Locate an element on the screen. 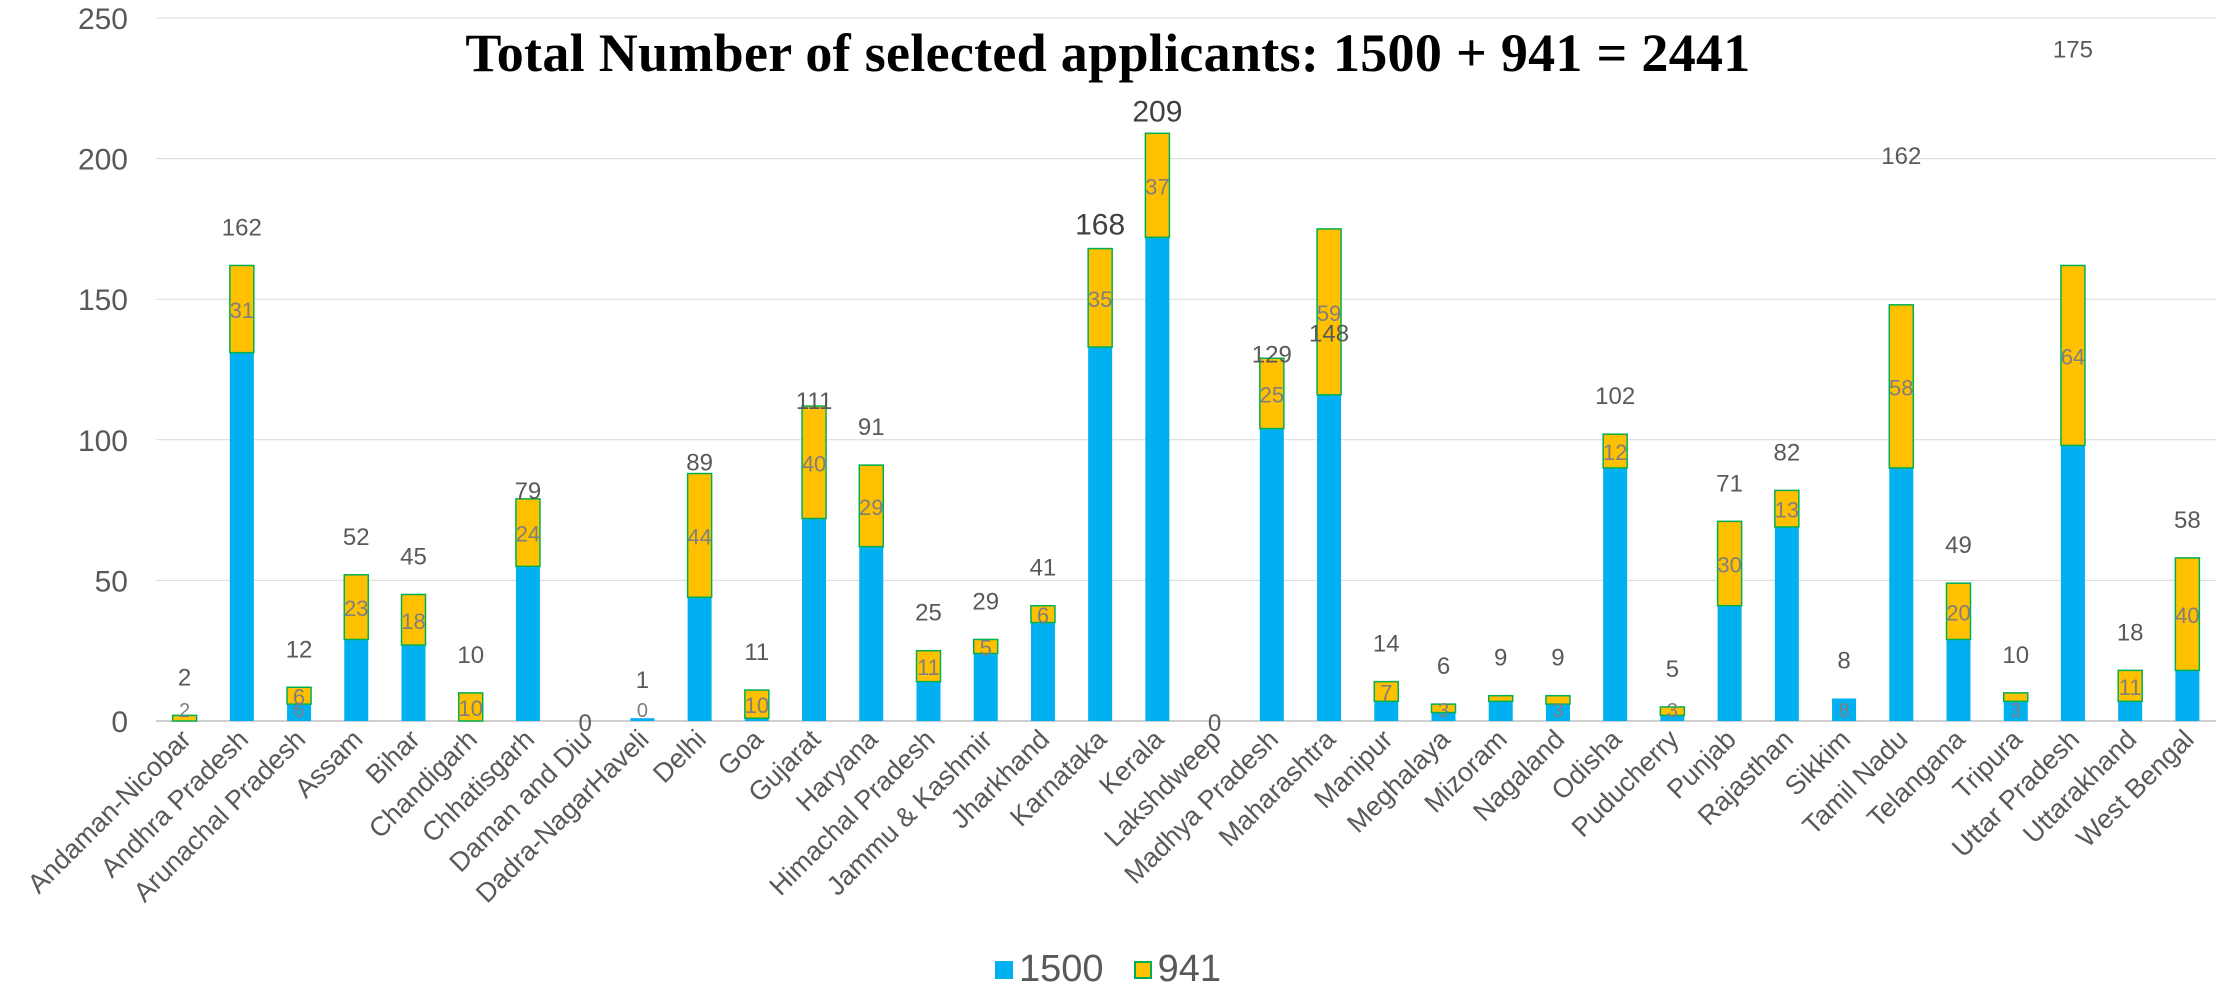  data-label-941: 12 is located at coordinates (1615, 452).